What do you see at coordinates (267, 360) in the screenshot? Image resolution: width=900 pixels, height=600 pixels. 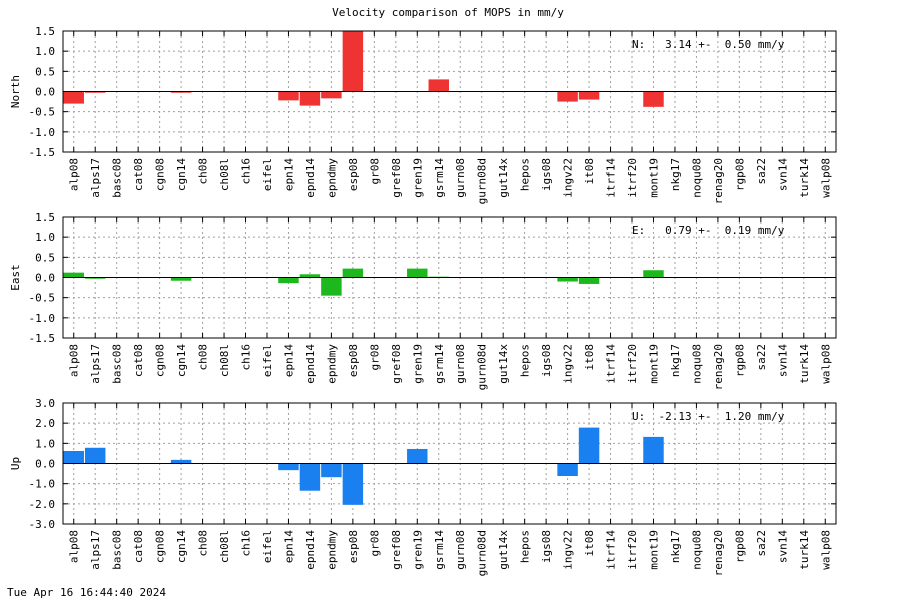 I see `x-tick-label: eifel` at bounding box center [267, 360].